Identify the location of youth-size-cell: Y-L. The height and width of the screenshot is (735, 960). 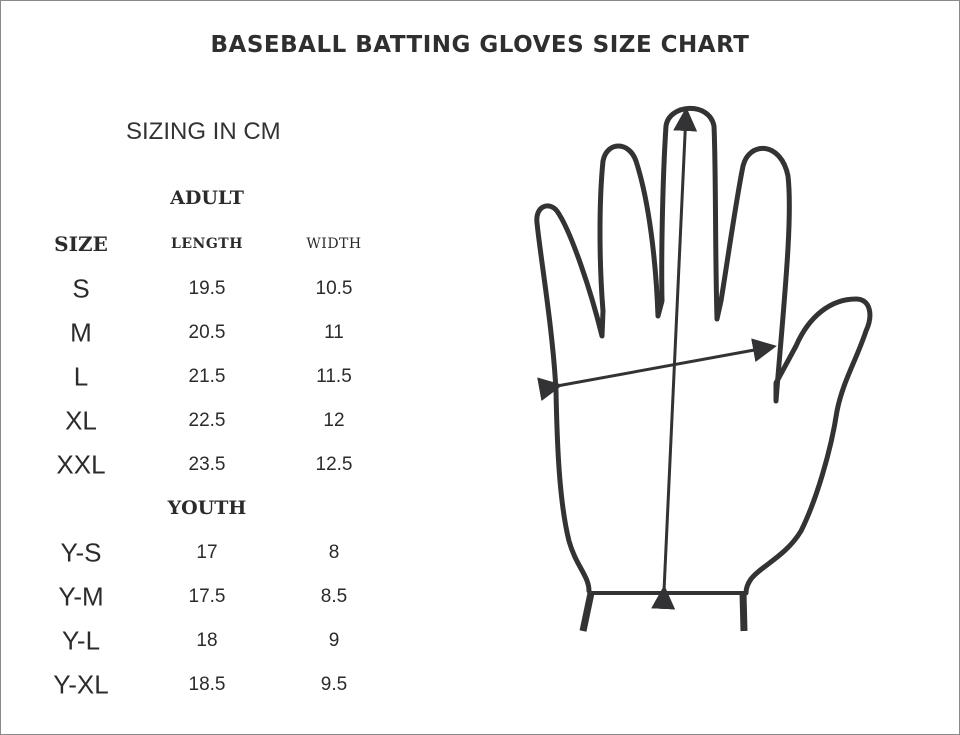
(81, 640).